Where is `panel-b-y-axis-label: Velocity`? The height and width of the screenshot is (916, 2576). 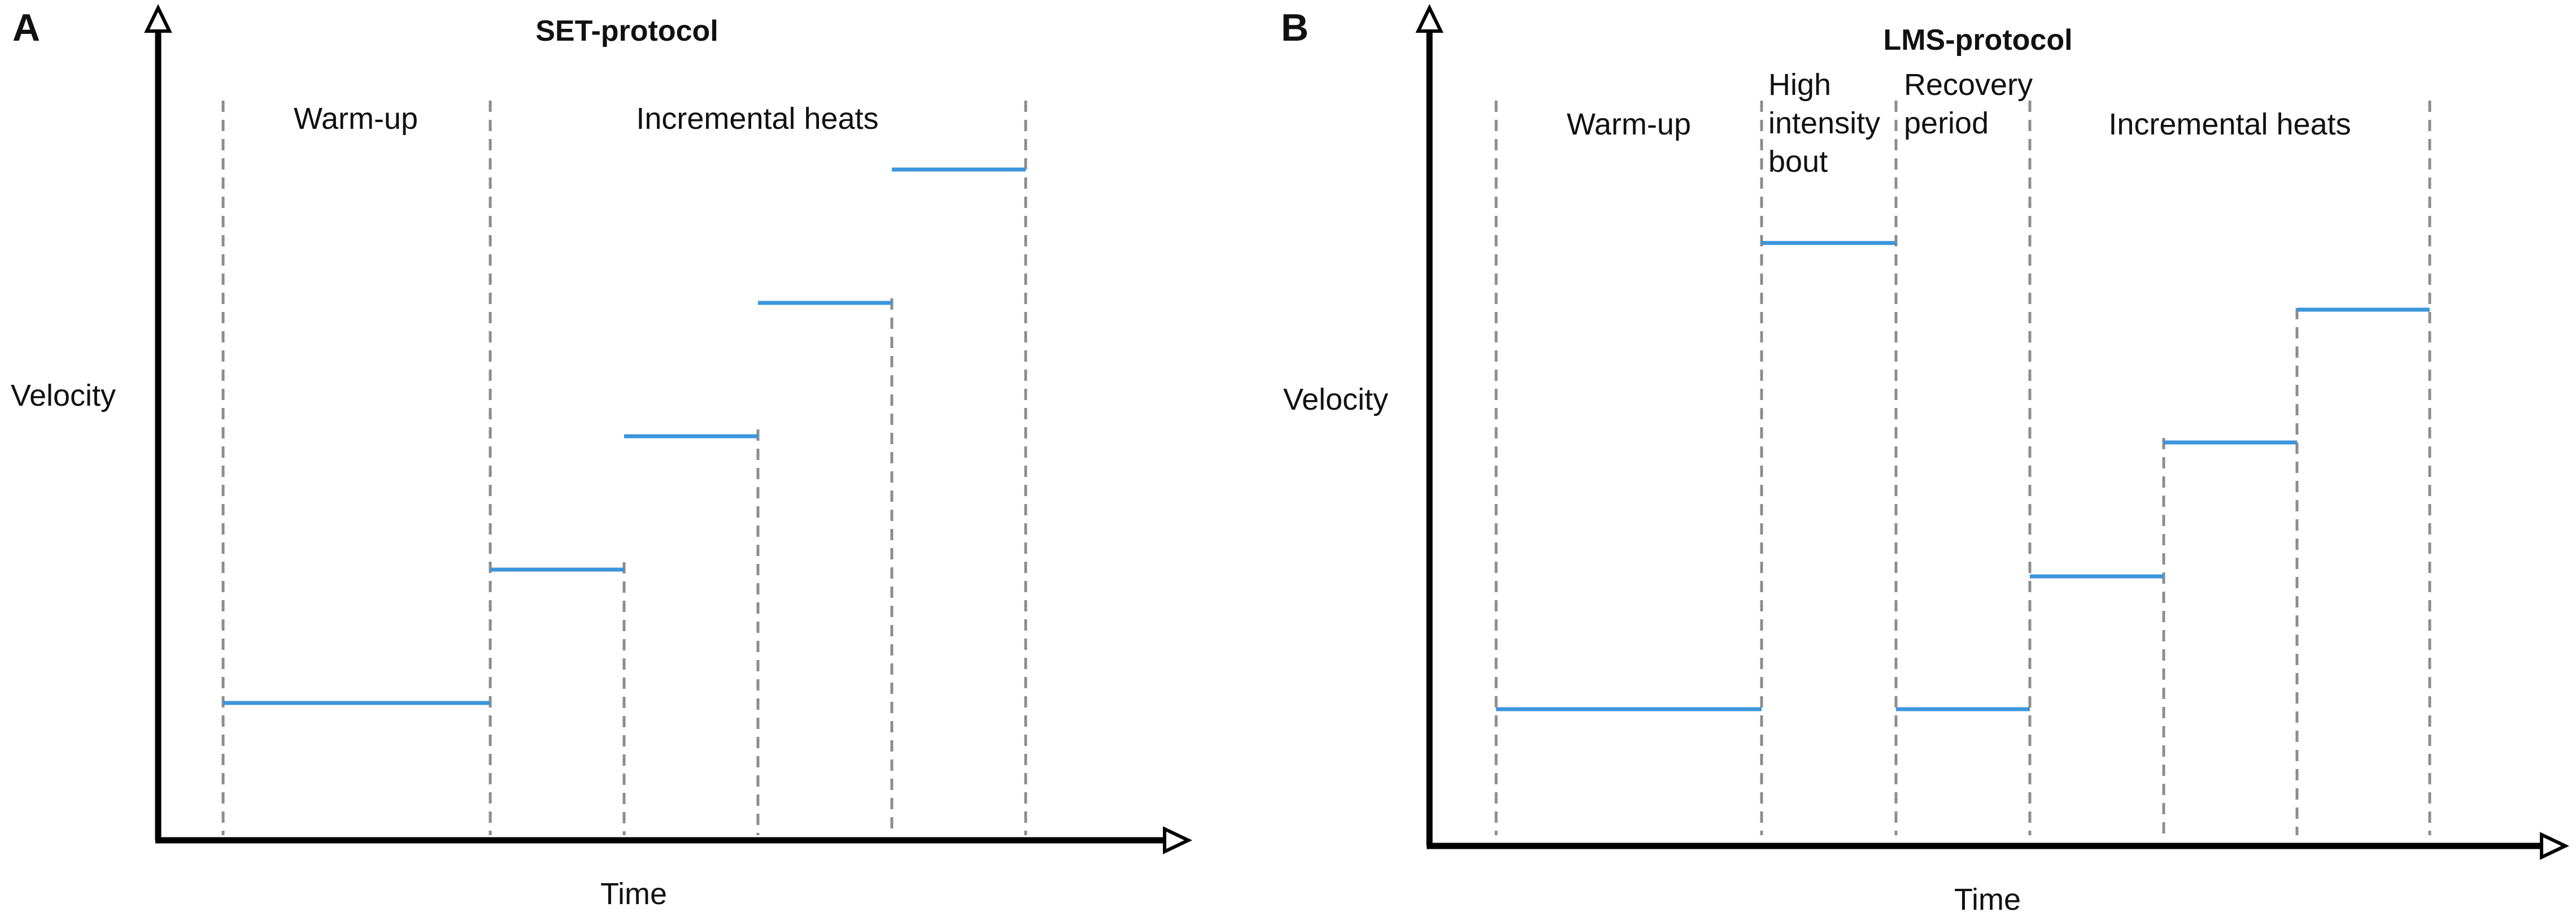
panel-b-y-axis-label: Velocity is located at coordinates (1335, 399).